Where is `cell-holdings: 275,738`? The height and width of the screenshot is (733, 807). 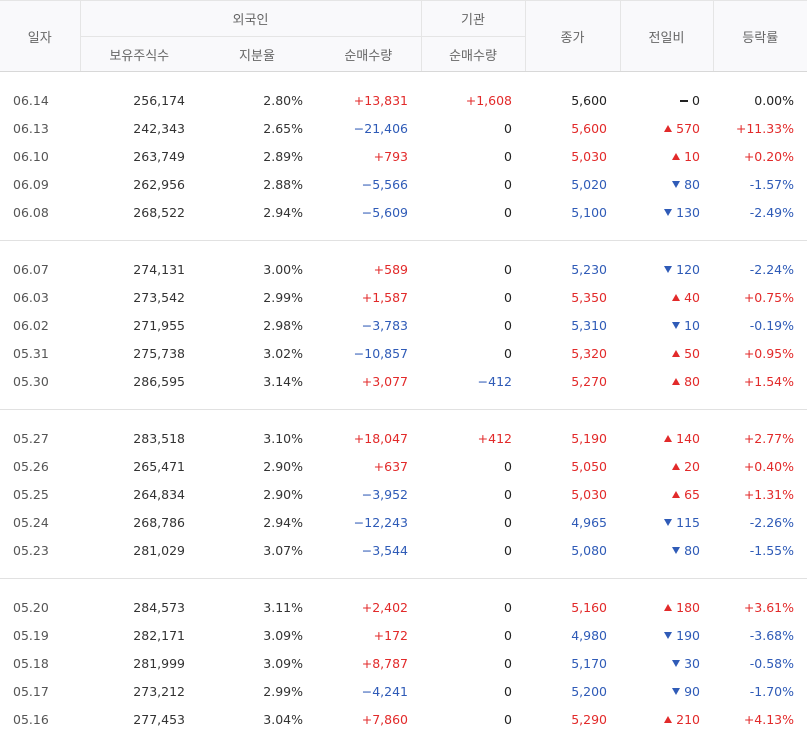
cell-holdings: 275,738 is located at coordinates (139, 353).